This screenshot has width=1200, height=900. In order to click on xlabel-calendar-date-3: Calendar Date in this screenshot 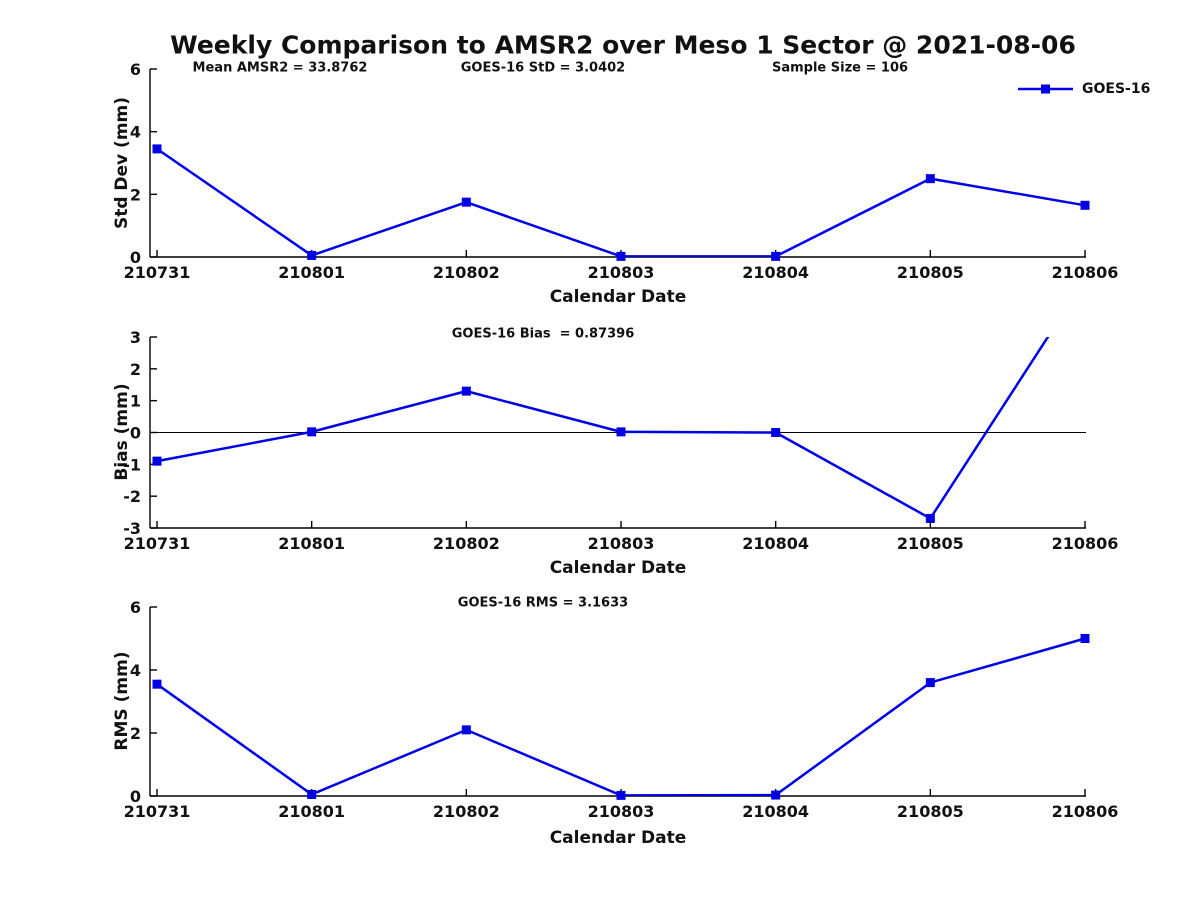, I will do `click(618, 838)`.